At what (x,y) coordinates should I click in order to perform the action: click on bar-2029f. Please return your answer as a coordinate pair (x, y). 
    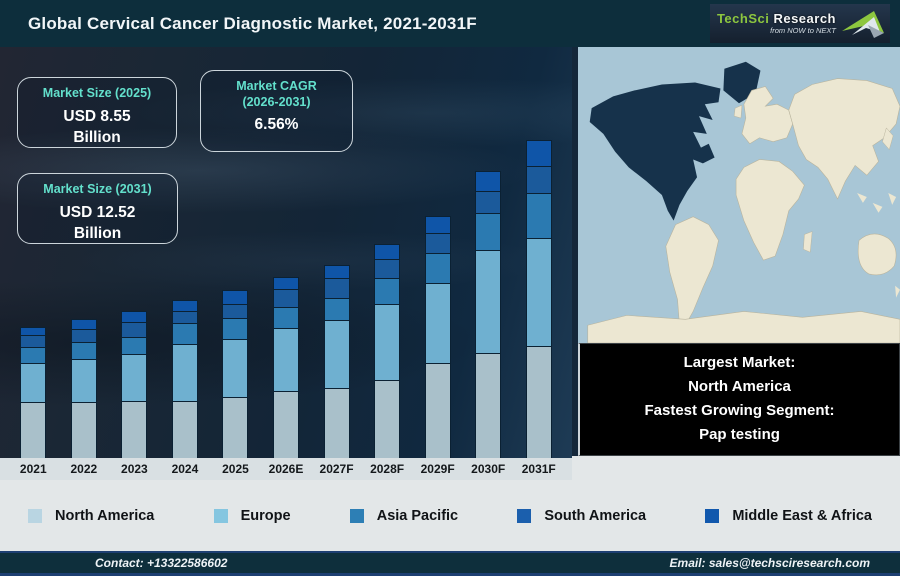
    Looking at the image, I should click on (437, 337).